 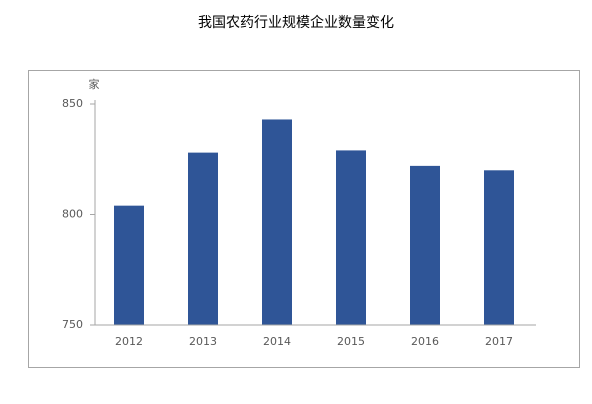 I want to click on x-tick-label: 2013, so click(x=203, y=341).